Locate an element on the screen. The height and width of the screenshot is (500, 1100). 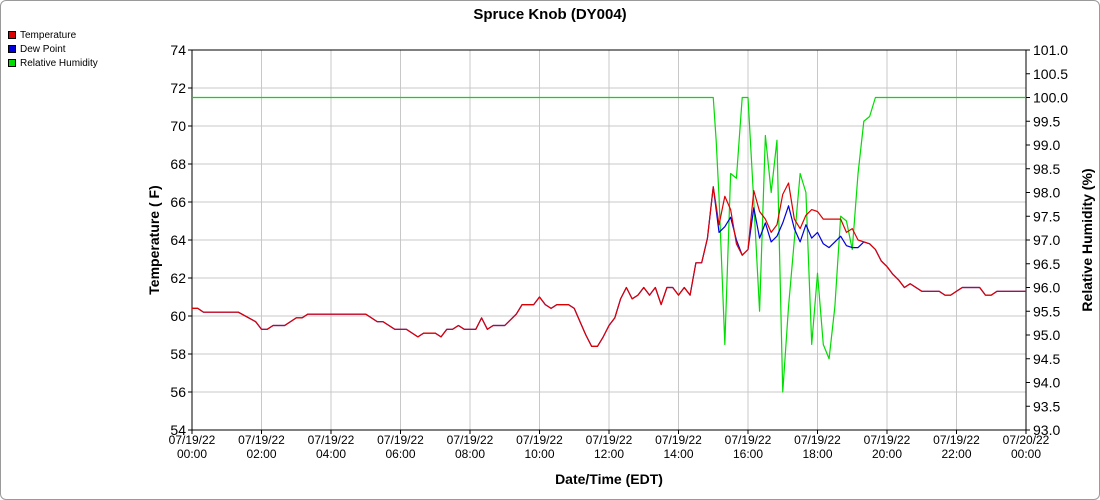
y2-tick-label: 96.5 is located at coordinates (1046, 264).